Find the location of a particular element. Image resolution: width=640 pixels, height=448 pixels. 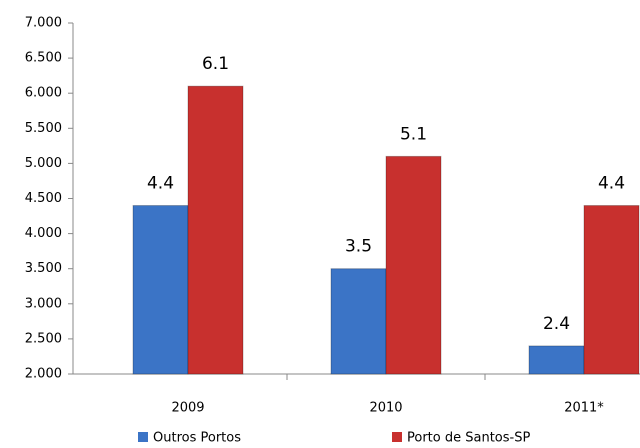

legend-label: Outros Portos is located at coordinates (197, 438).